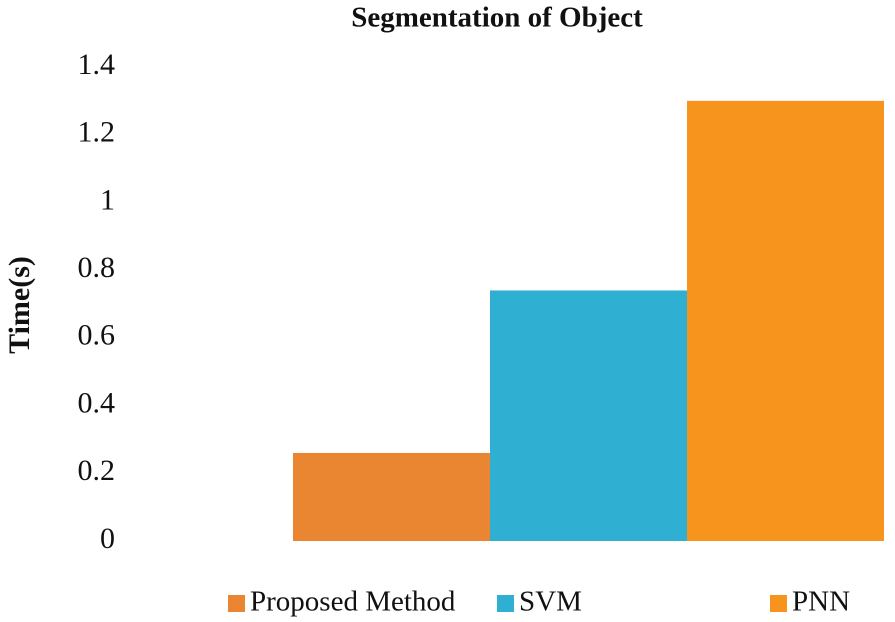  What do you see at coordinates (497, 18) in the screenshot?
I see `chart-title: Segmentation of Object` at bounding box center [497, 18].